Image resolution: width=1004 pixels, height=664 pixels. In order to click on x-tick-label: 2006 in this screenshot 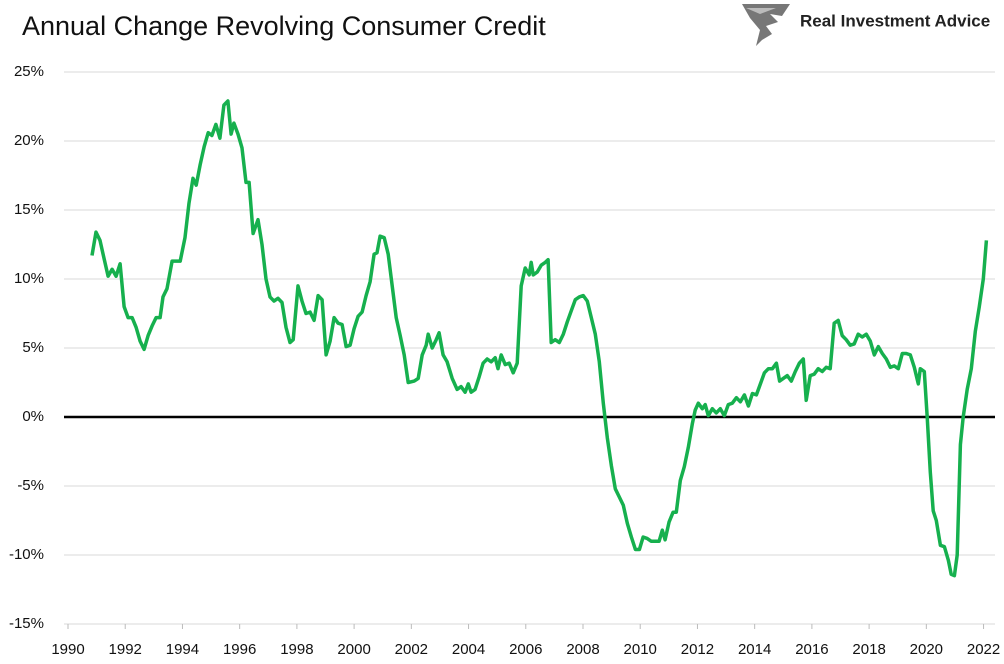, I will do `click(525, 649)`.